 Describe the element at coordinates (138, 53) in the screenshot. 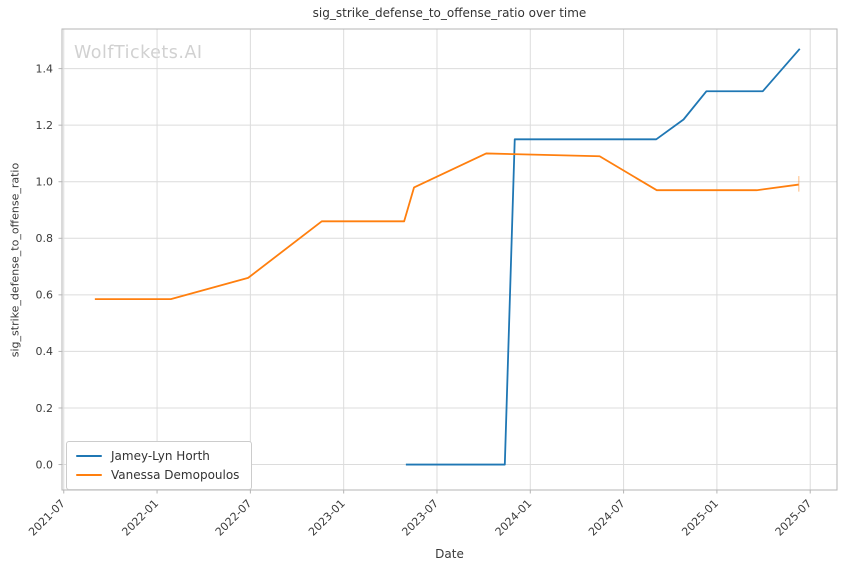

I see `watermark: WolfTickets.AI` at that location.